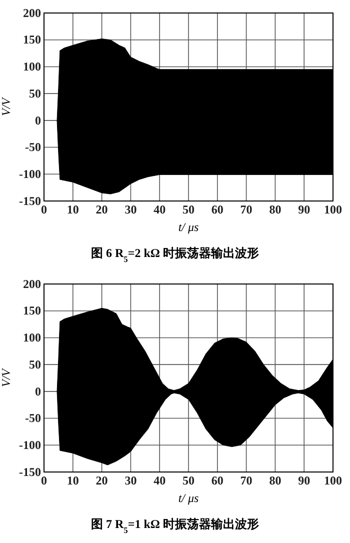 The width and height of the screenshot is (350, 543). I want to click on caption: 图 7 R$_{5}$=1 kΩ 时振荡器输出波形, so click(175, 525).